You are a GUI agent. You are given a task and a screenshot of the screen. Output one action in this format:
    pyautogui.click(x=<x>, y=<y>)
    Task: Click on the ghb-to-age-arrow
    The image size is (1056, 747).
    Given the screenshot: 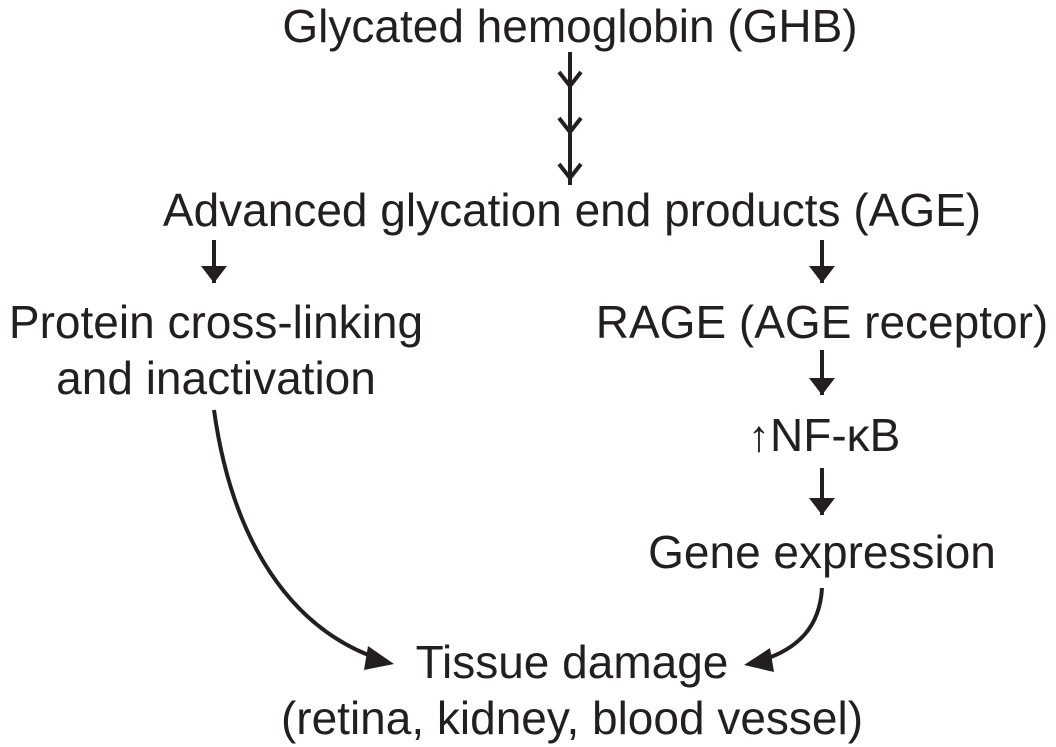 What is the action you would take?
    pyautogui.click(x=570, y=118)
    